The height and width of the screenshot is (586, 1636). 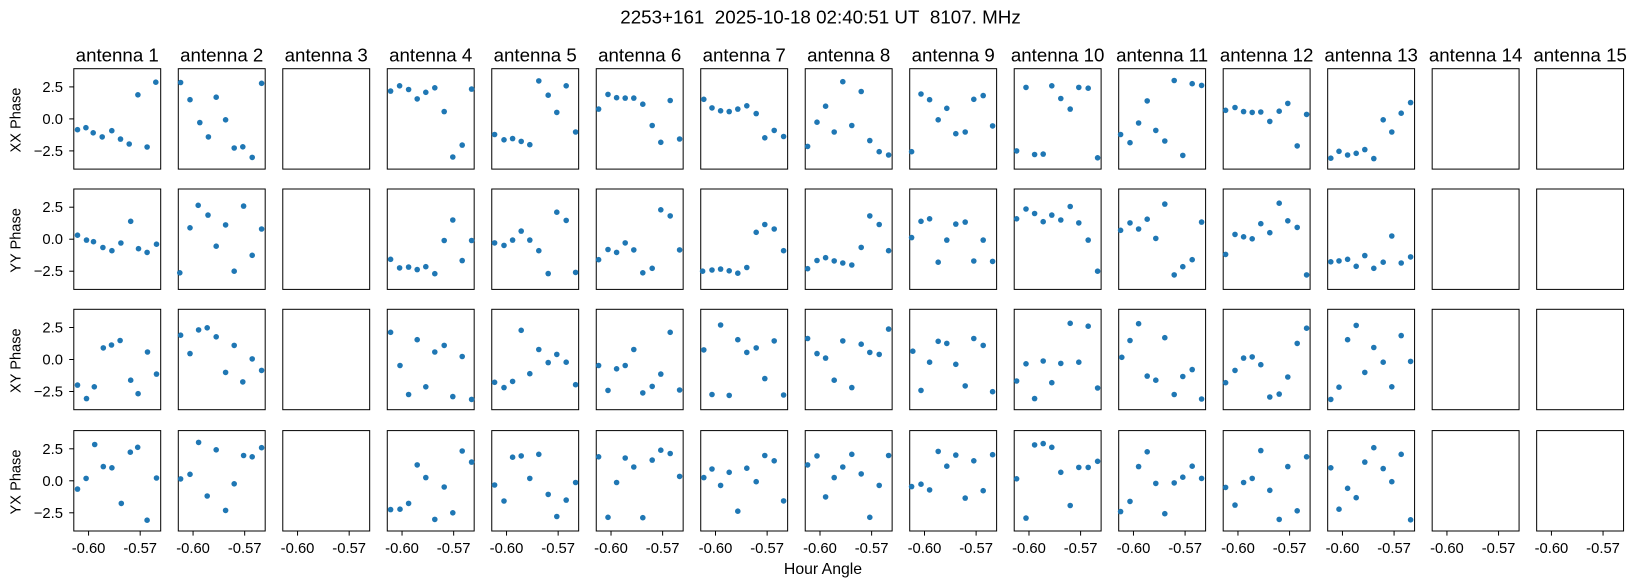 What do you see at coordinates (17, 482) in the screenshot?
I see `svg-text: YX Phase` at bounding box center [17, 482].